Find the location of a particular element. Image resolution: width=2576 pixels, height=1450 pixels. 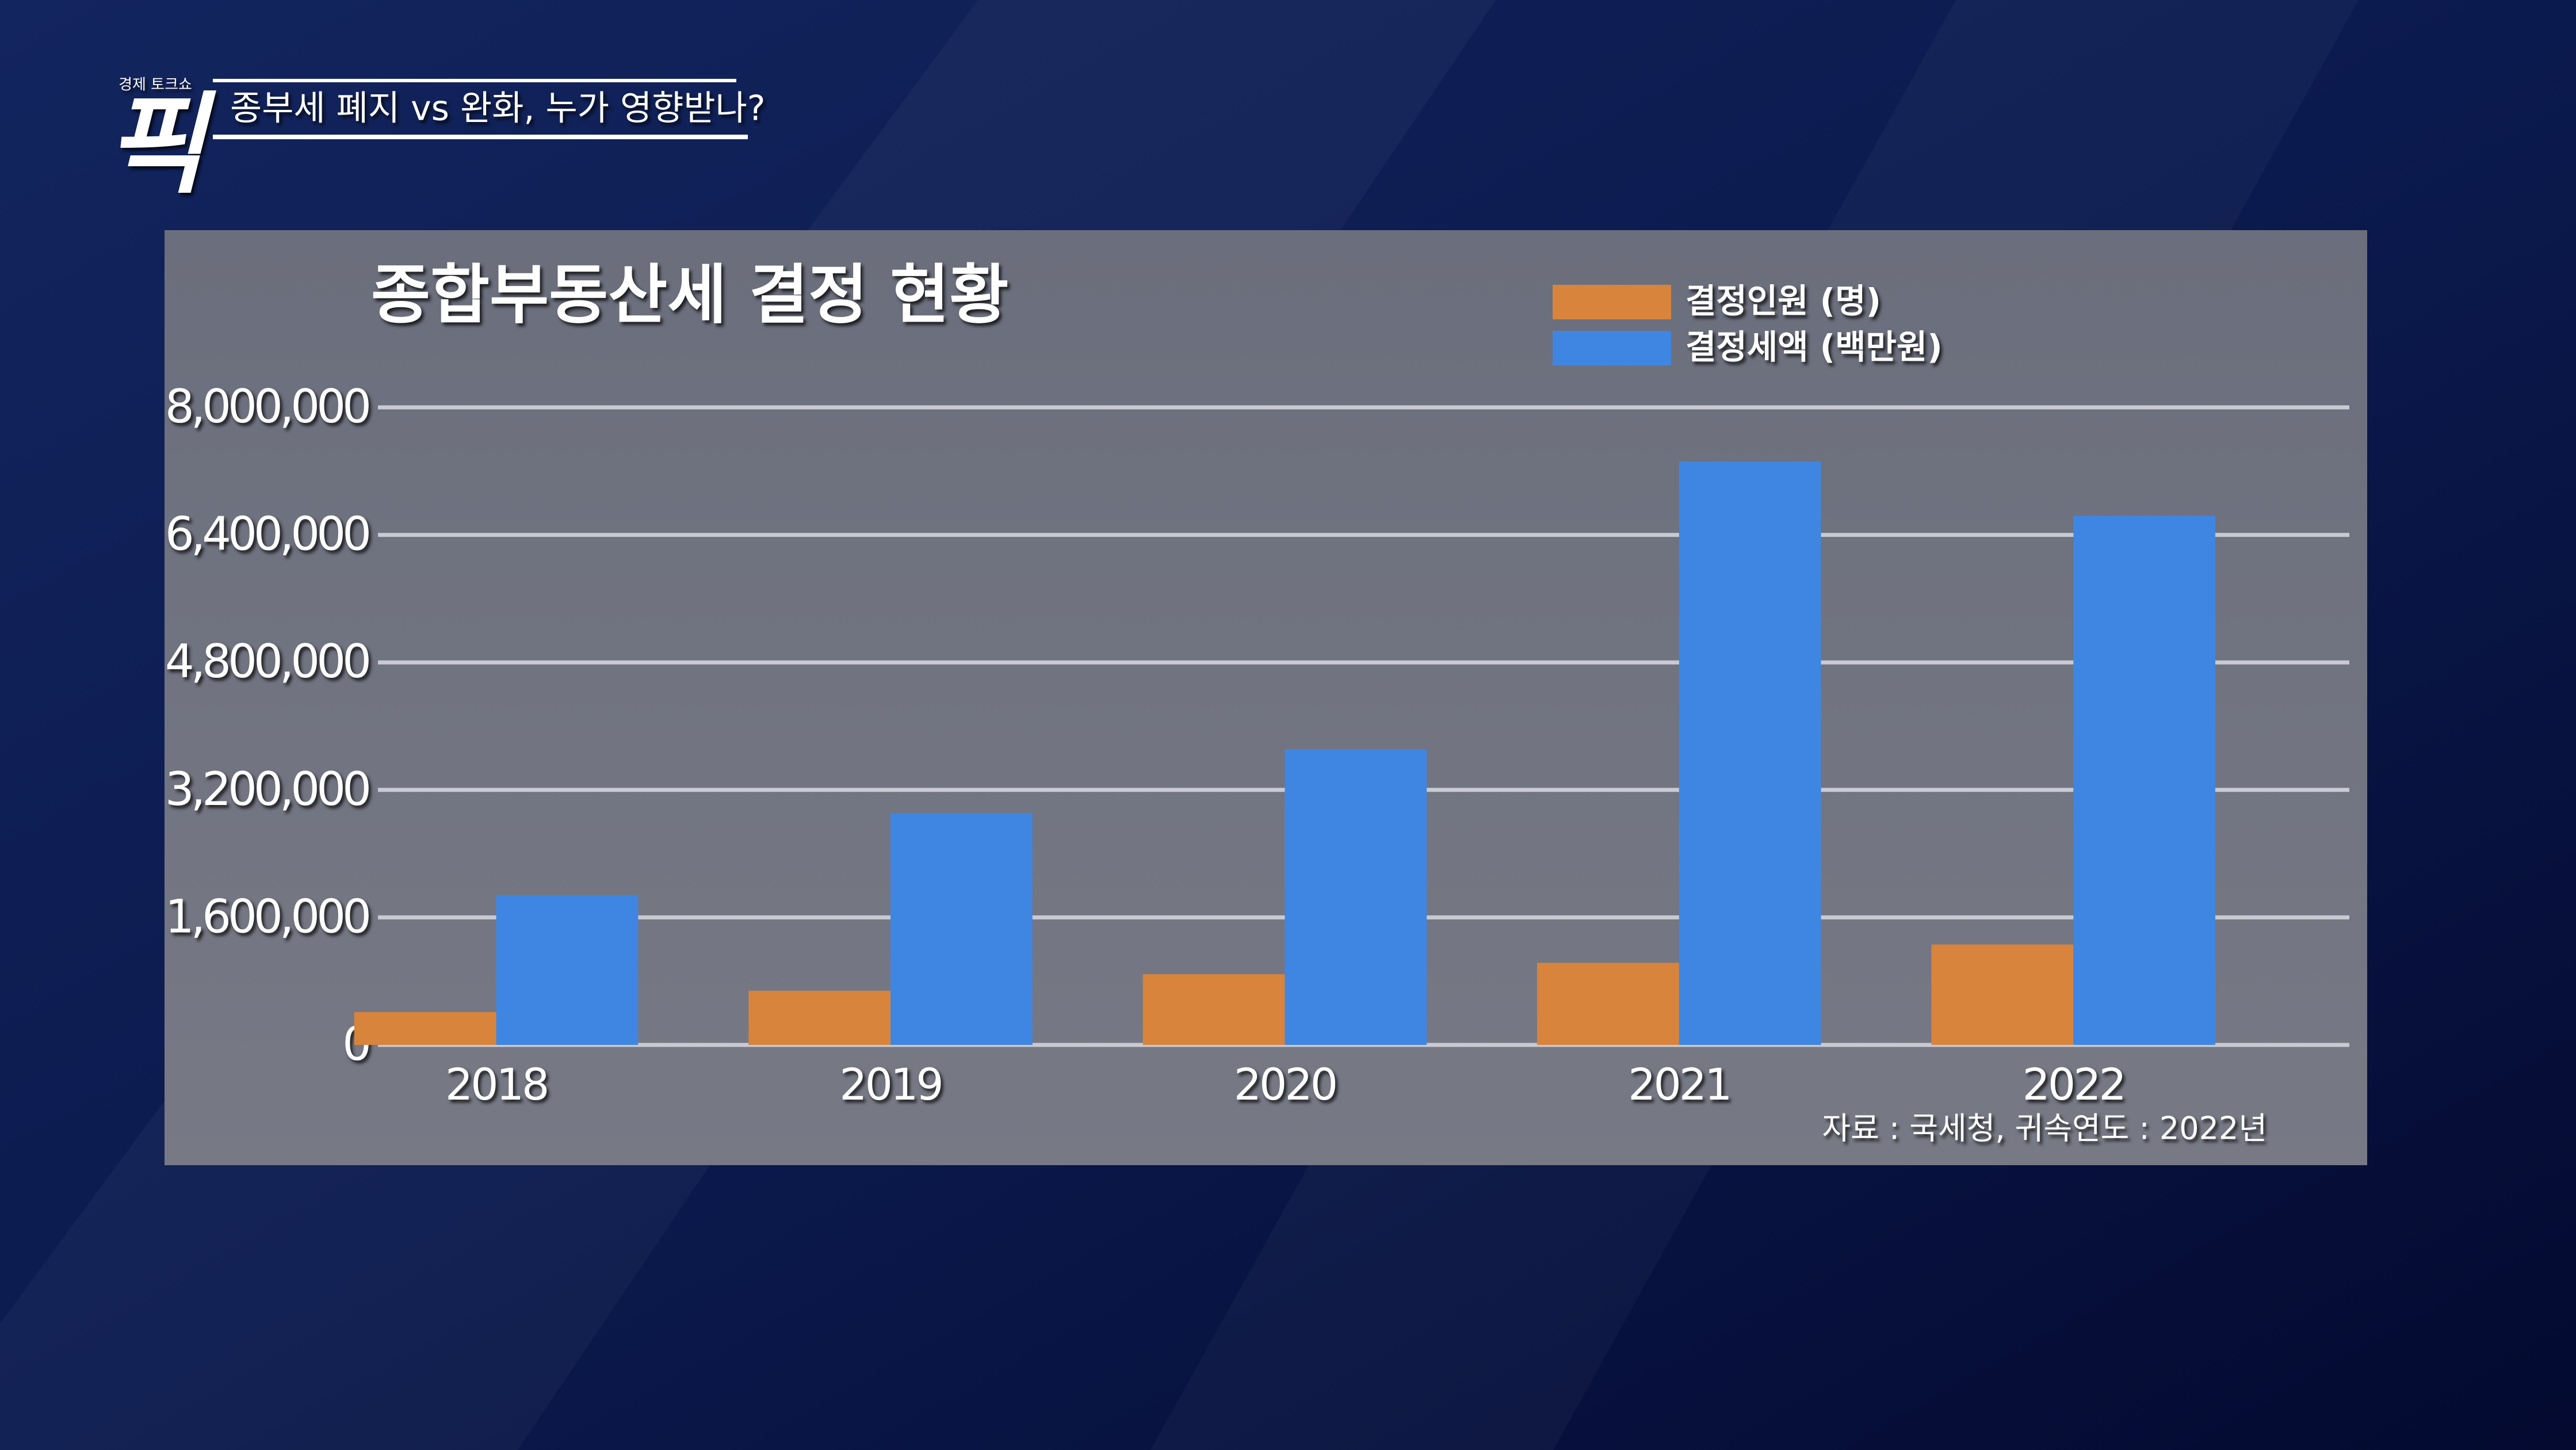

y-tick-label: 8,000,000 is located at coordinates (267, 406).